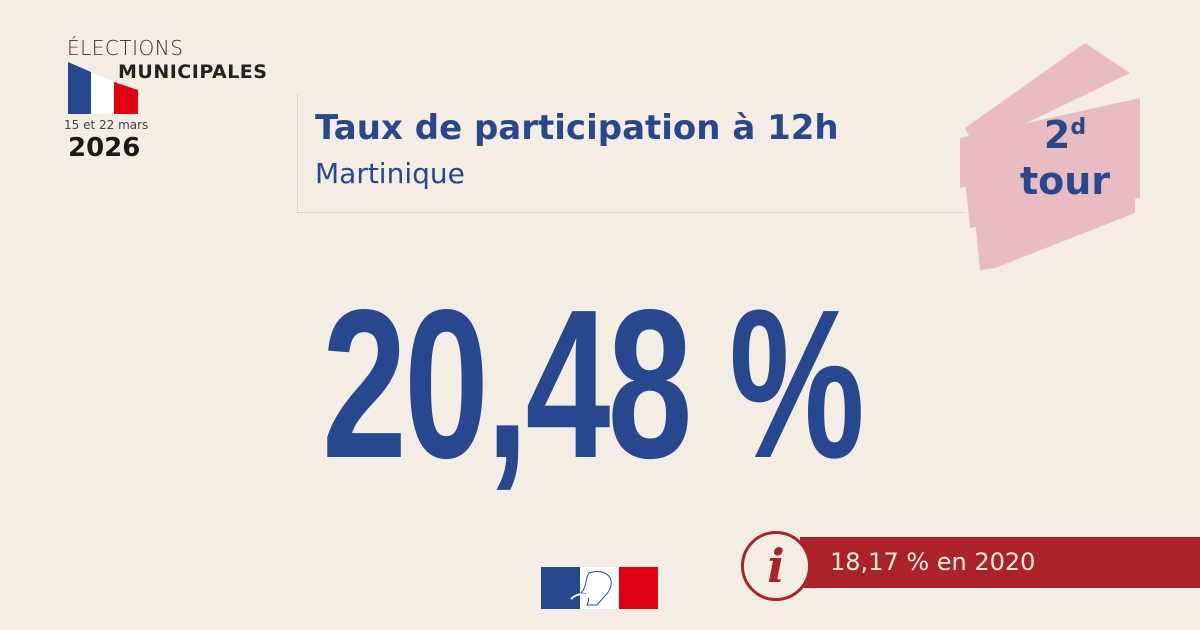  I want to click on round-badge: 2d tour, so click(1065, 154).